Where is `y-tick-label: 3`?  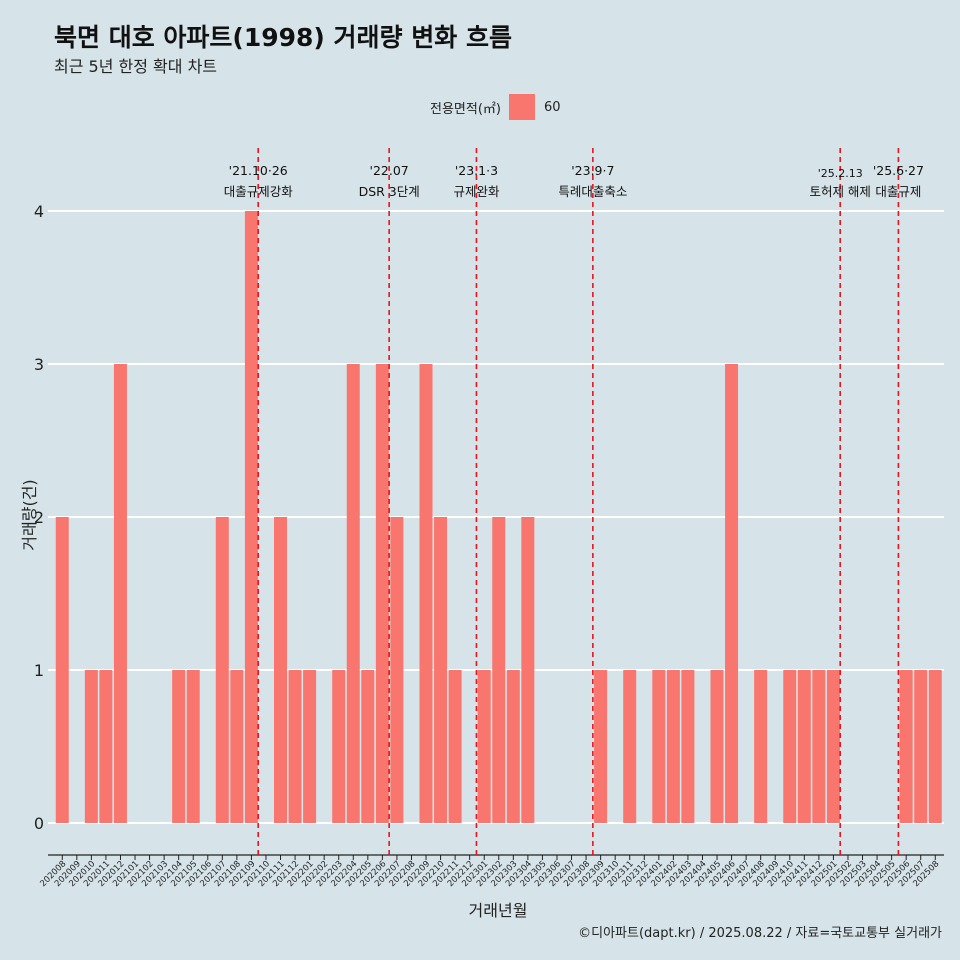
y-tick-label: 3 is located at coordinates (39, 364).